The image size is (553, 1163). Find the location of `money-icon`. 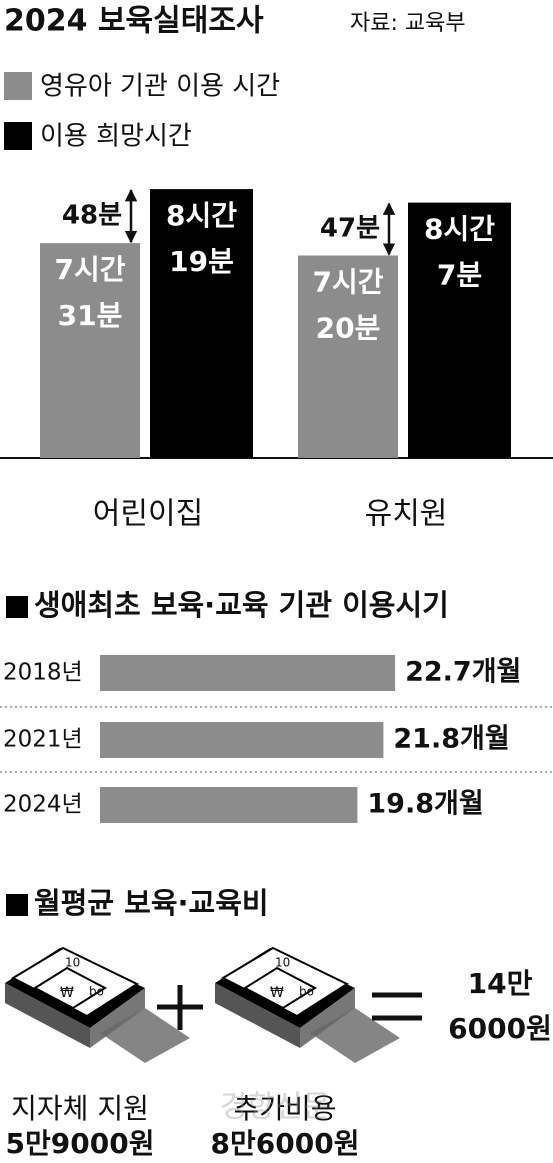

money-icon is located at coordinates (307, 1005).